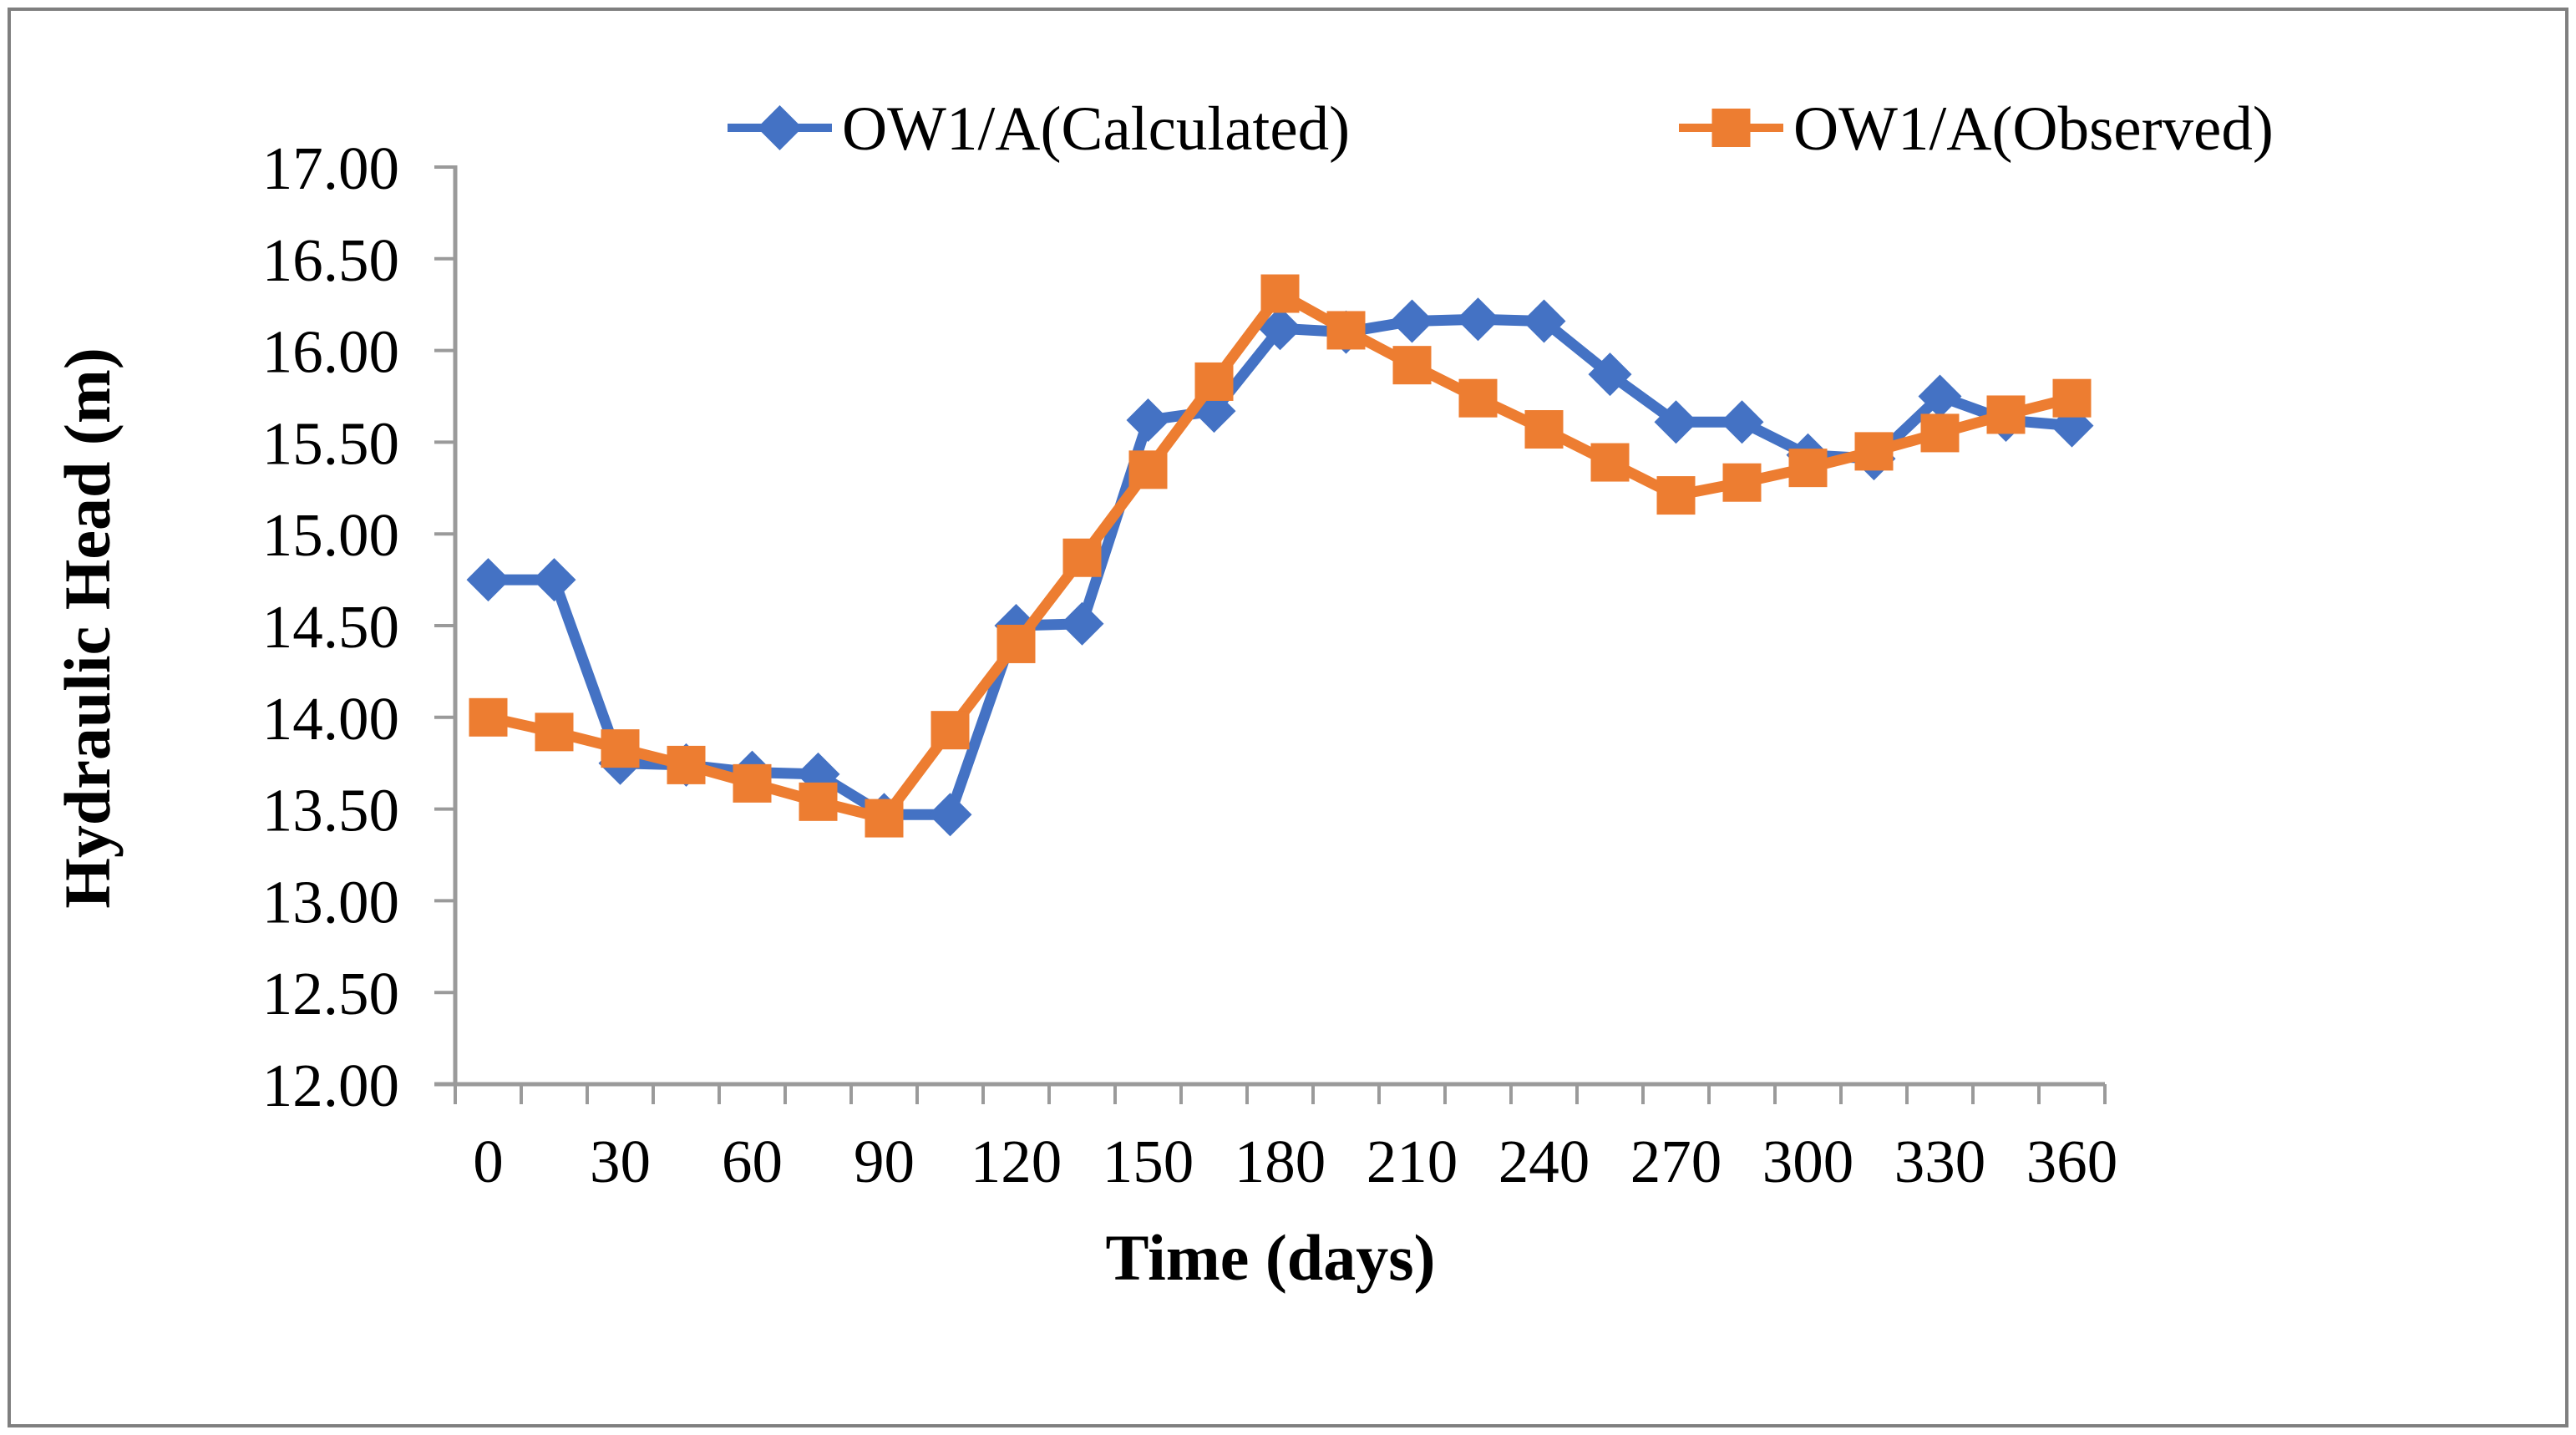 This screenshot has width=2576, height=1435. I want to click on x-tick-label: 60, so click(752, 1161).